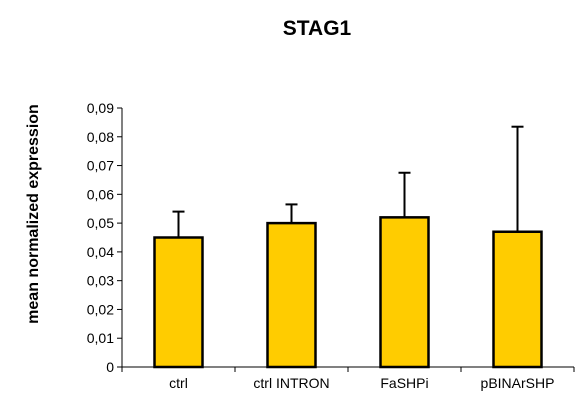 Image resolution: width=579 pixels, height=398 pixels. What do you see at coordinates (100, 108) in the screenshot?
I see `y-tick-label-9: 0,09` at bounding box center [100, 108].